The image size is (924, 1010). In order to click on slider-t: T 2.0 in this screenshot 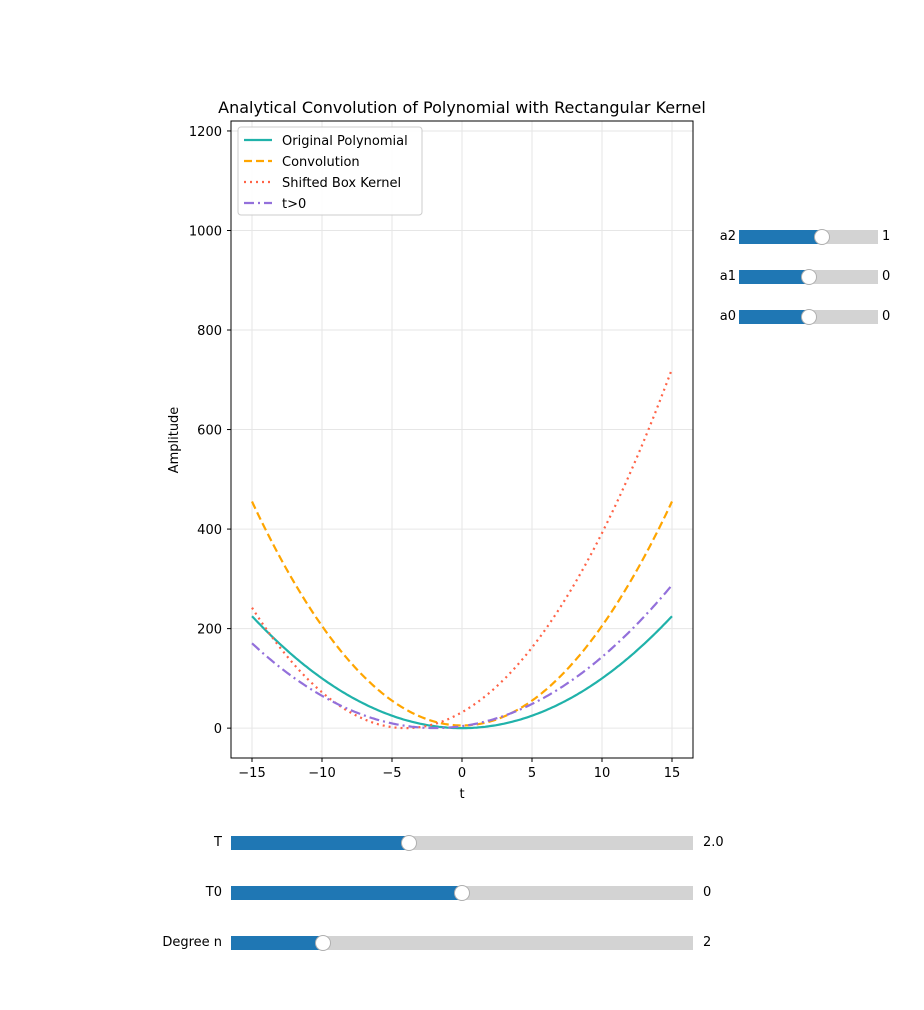, I will do `click(462, 843)`.